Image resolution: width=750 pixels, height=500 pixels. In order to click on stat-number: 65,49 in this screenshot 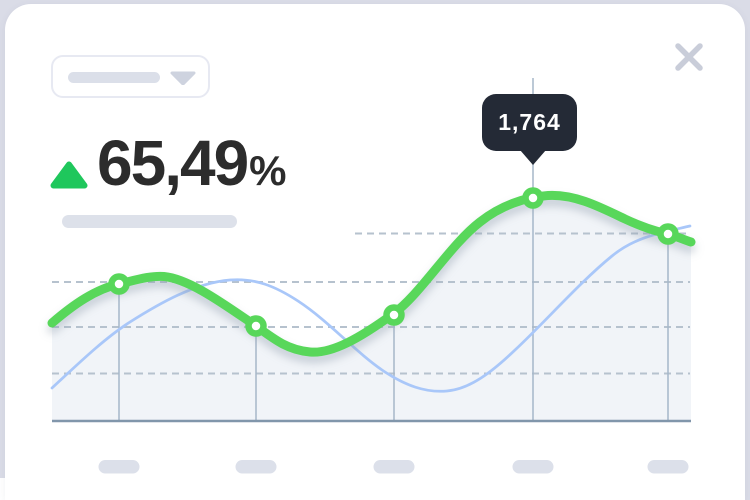, I will do `click(173, 163)`.